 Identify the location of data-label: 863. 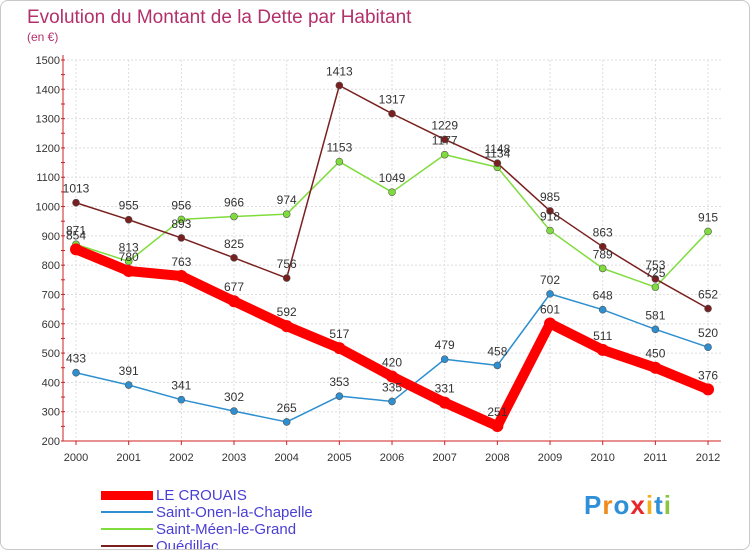
(603, 233).